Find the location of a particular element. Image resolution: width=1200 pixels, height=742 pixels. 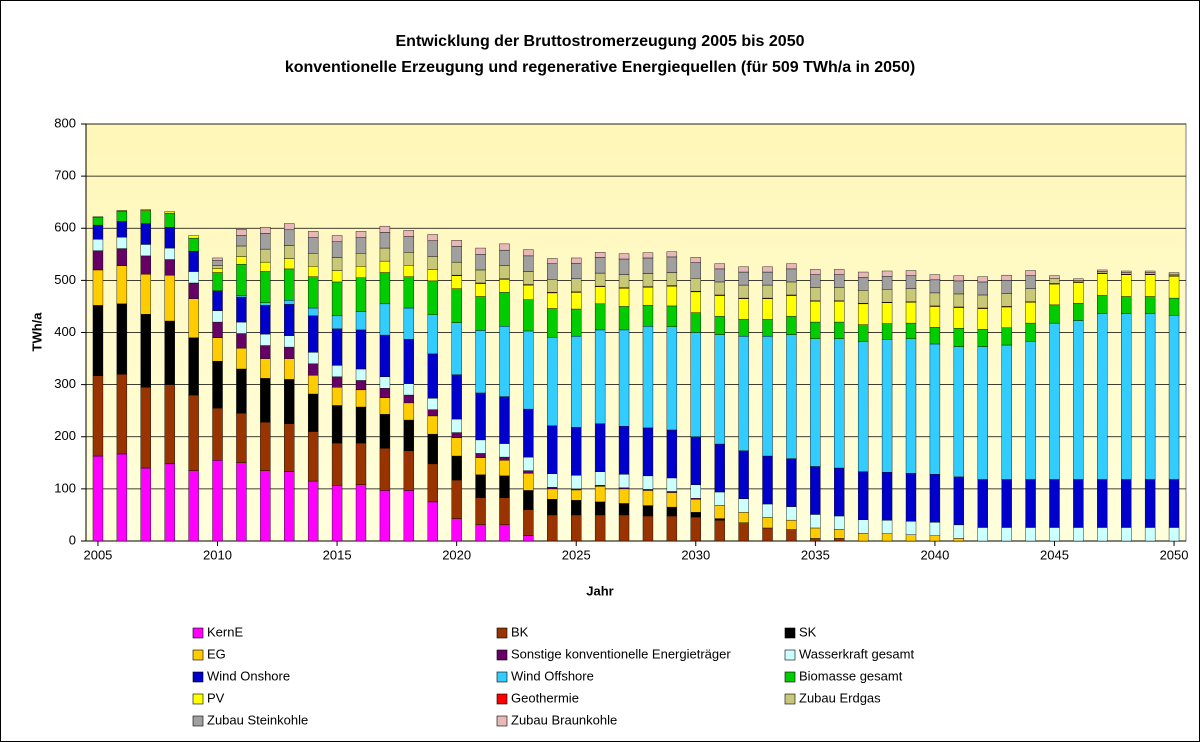

legend-label: Biomasse gesamt is located at coordinates (851, 675).